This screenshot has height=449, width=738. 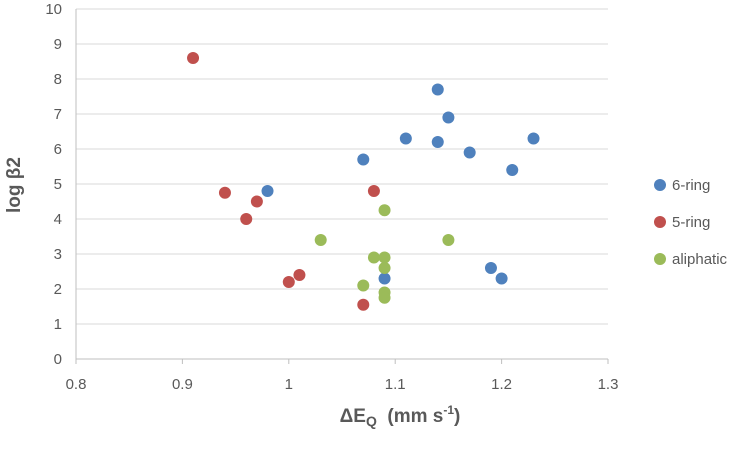 I want to click on x-tick-label: 1.2, so click(x=501, y=384).